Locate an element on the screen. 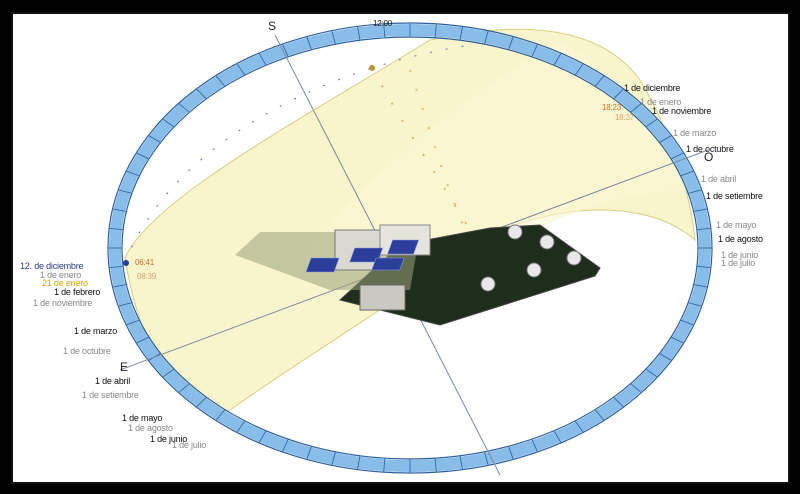  storage-tanks is located at coordinates (531, 258).